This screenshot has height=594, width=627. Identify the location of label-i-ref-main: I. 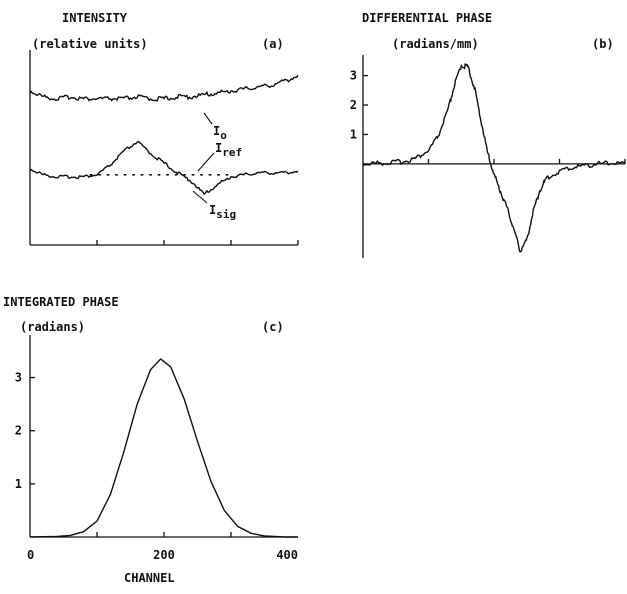
(218, 148).